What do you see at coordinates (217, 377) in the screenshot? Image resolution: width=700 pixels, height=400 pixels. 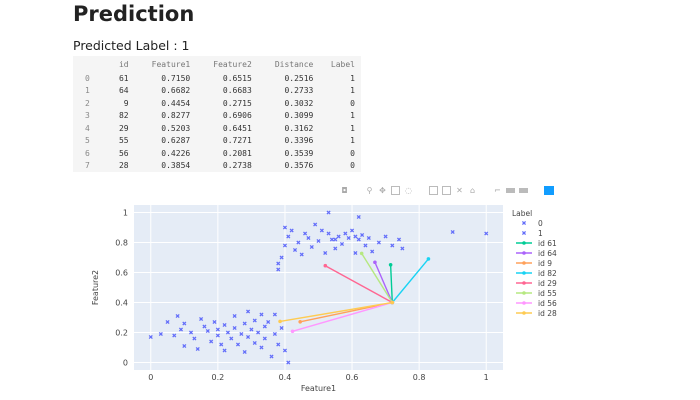 I see `x-tick-label: 0.2` at bounding box center [217, 377].